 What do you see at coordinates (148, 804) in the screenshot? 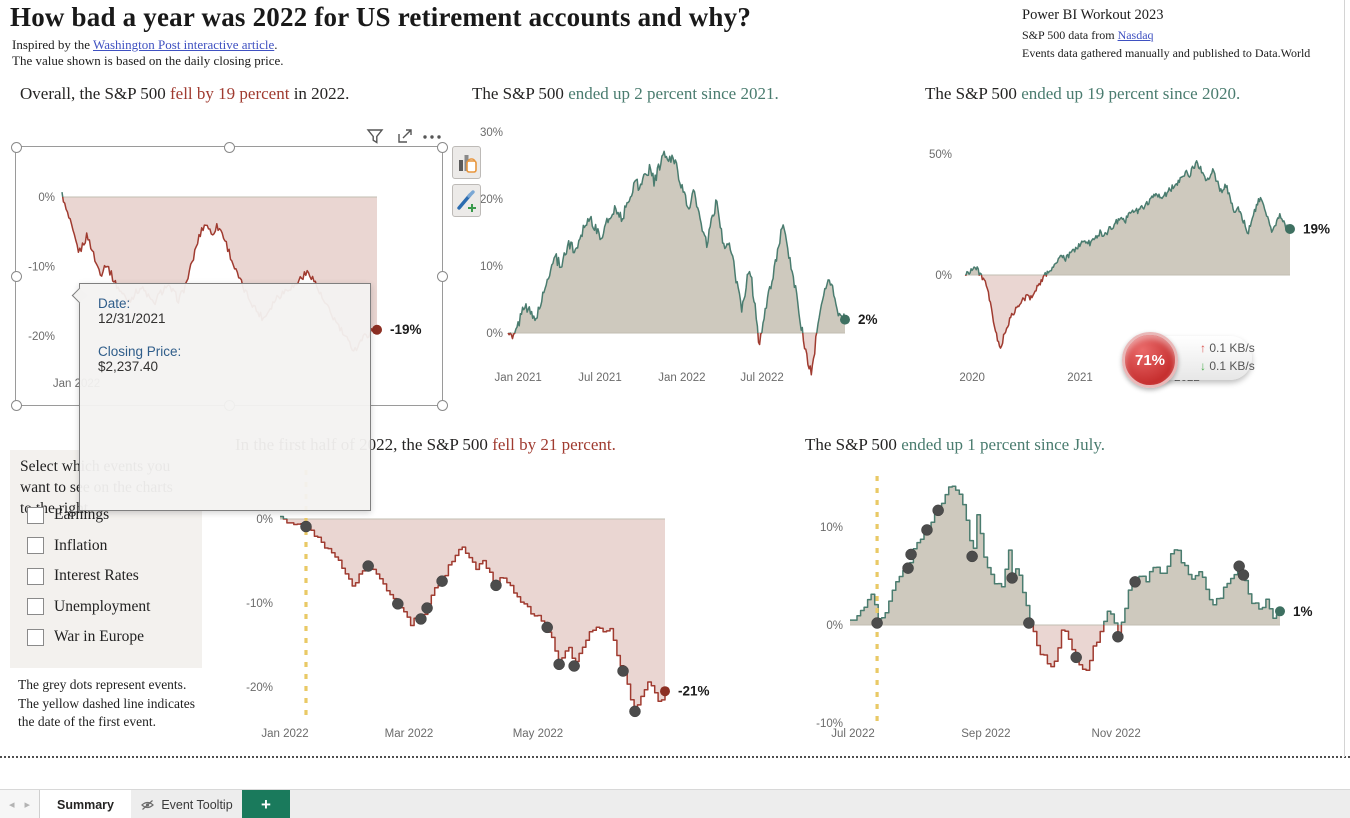
I see `hidden-eye-icon` at bounding box center [148, 804].